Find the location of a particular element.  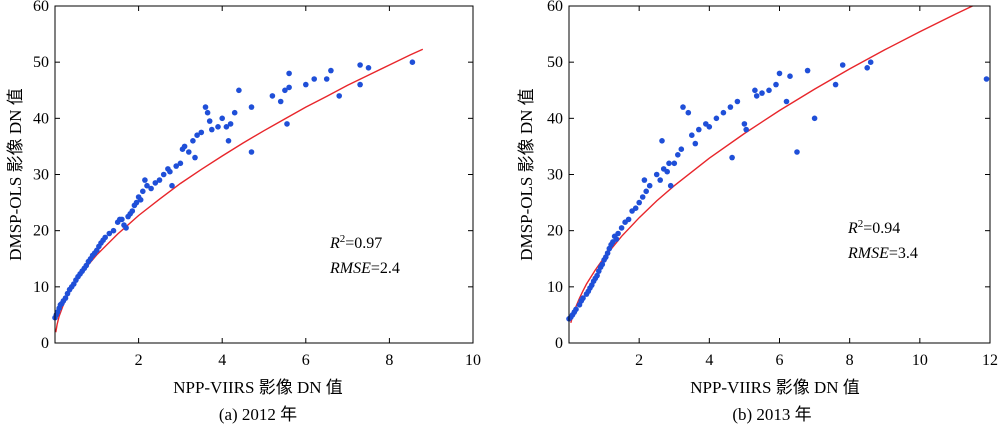

y-tick-label: 10 is located at coordinates (41, 287).